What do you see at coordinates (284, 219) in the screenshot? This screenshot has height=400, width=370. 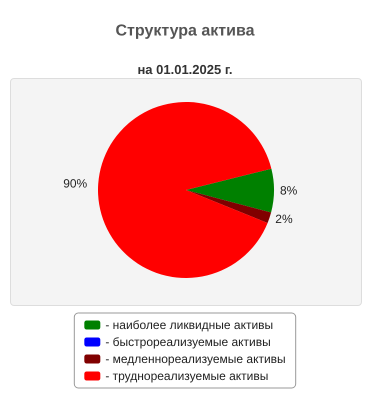 I see `data-label: 2%` at bounding box center [284, 219].